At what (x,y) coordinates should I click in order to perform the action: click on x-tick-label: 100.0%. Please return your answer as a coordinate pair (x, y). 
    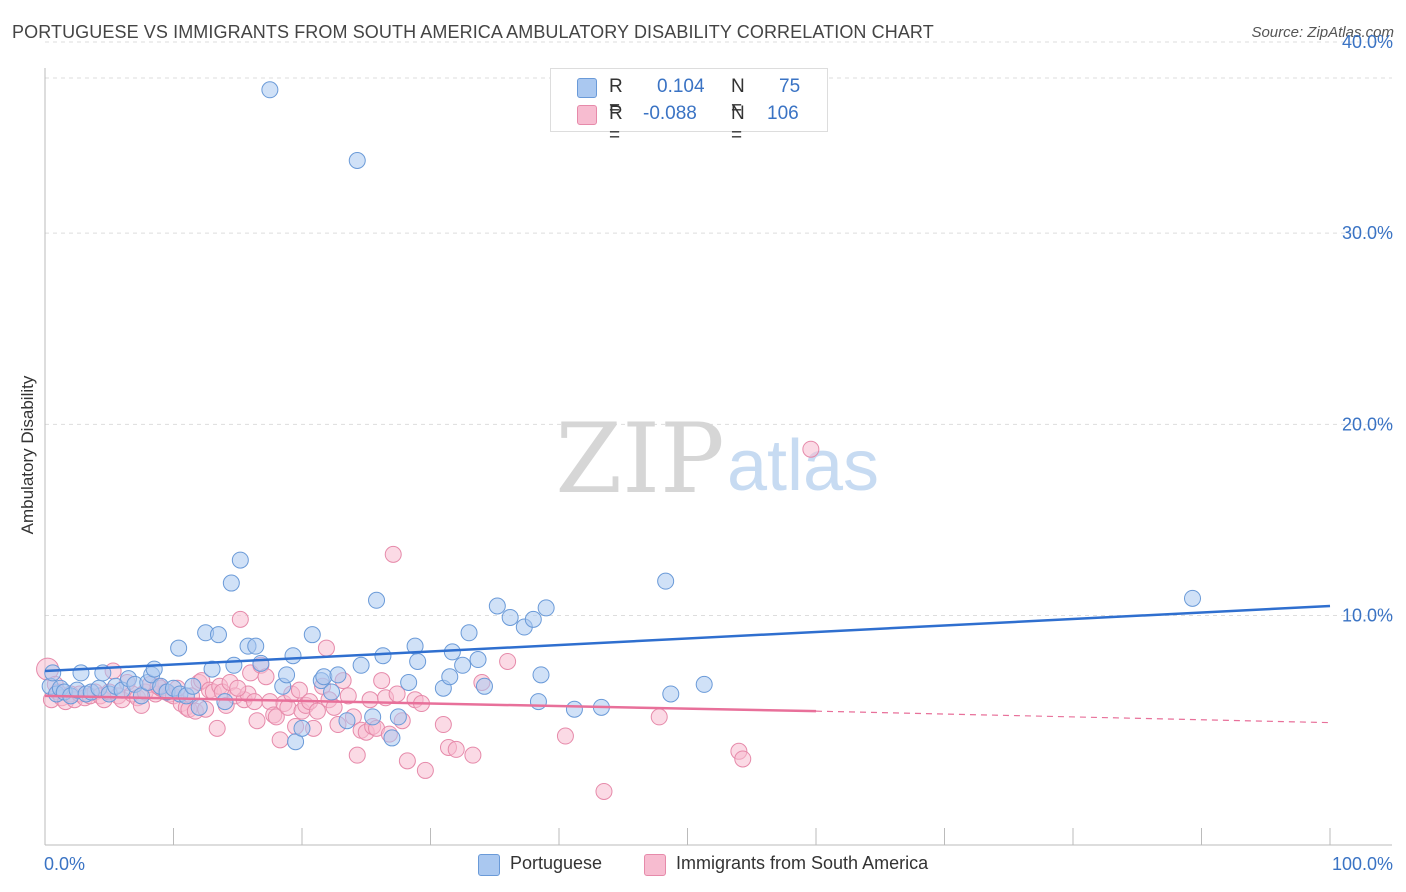
    Looking at the image, I should click on (1362, 864).